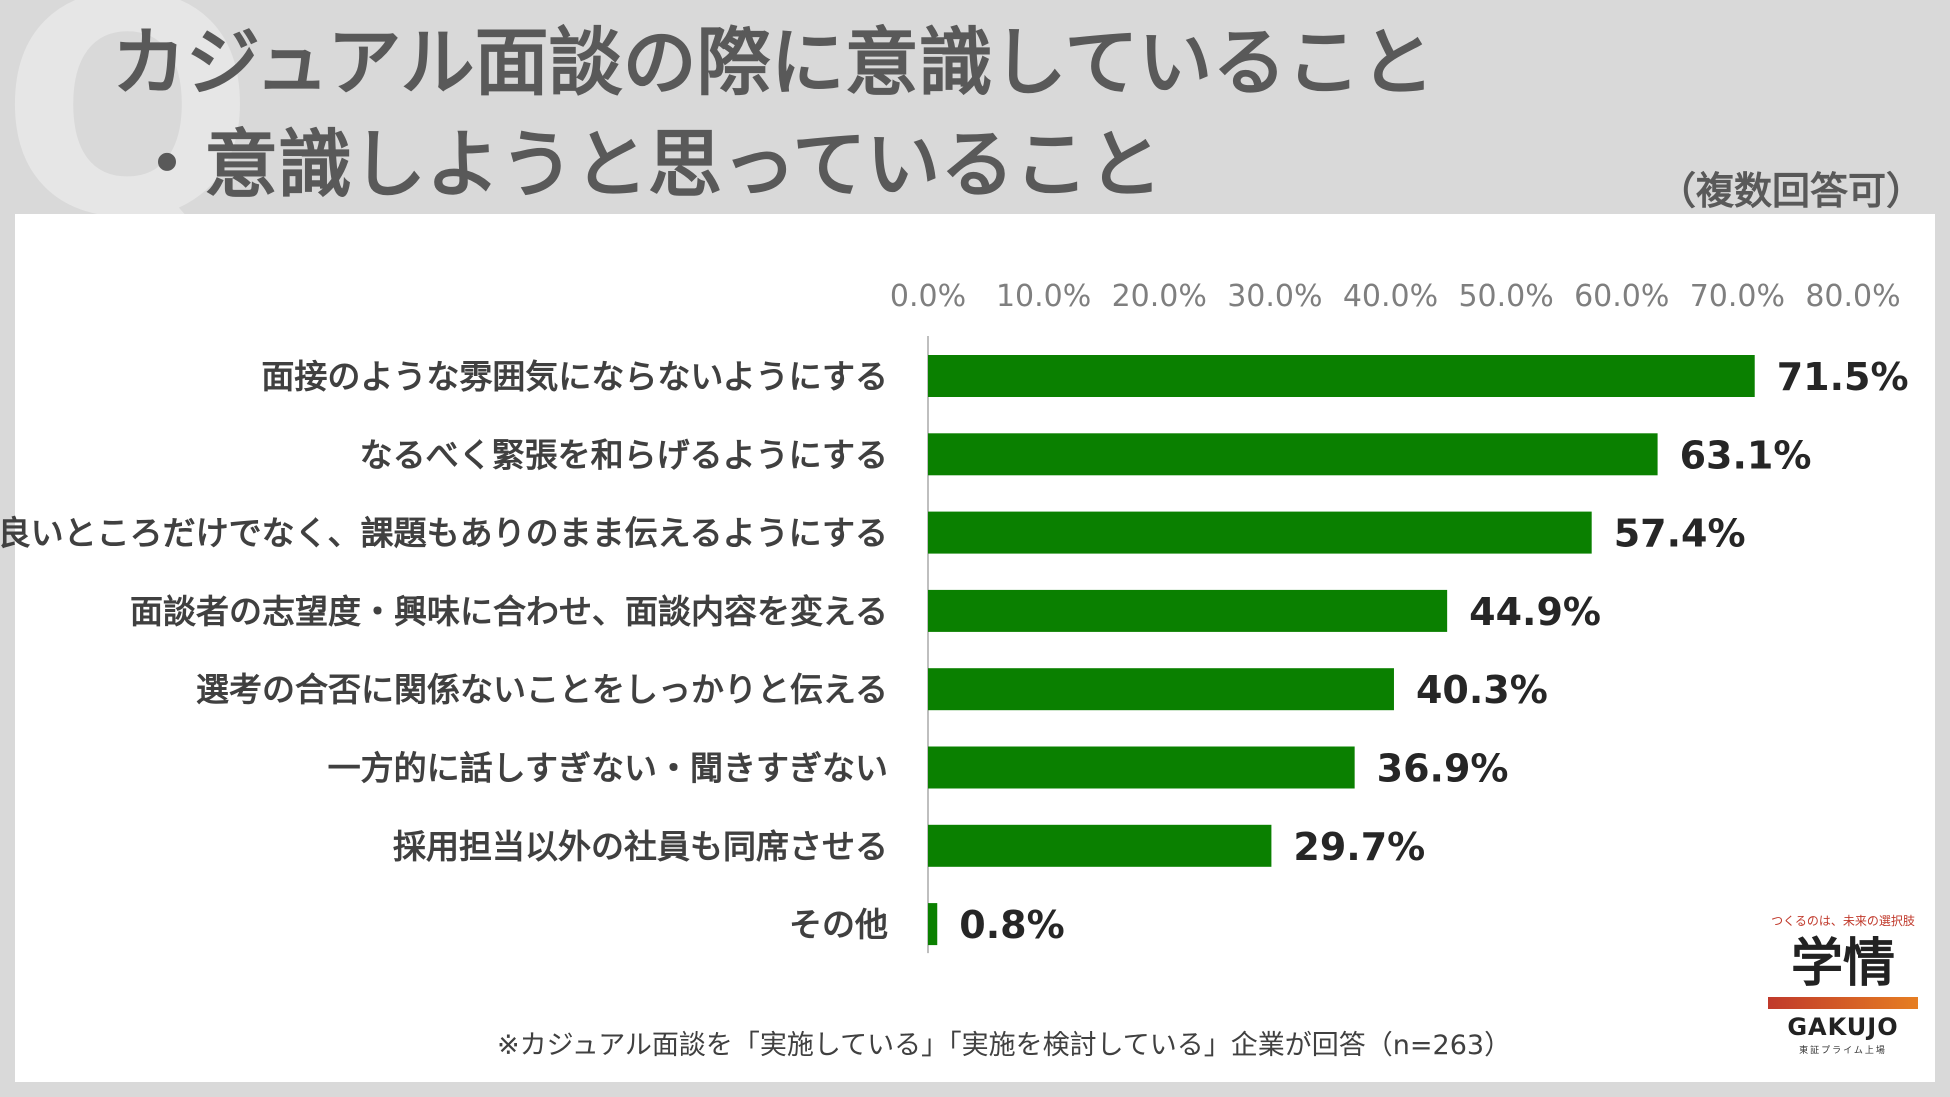 This screenshot has height=1097, width=1950. What do you see at coordinates (509, 611) in the screenshot?
I see `category-label: 面談者の志望度・興味に合わせ、面談内容を変える` at bounding box center [509, 611].